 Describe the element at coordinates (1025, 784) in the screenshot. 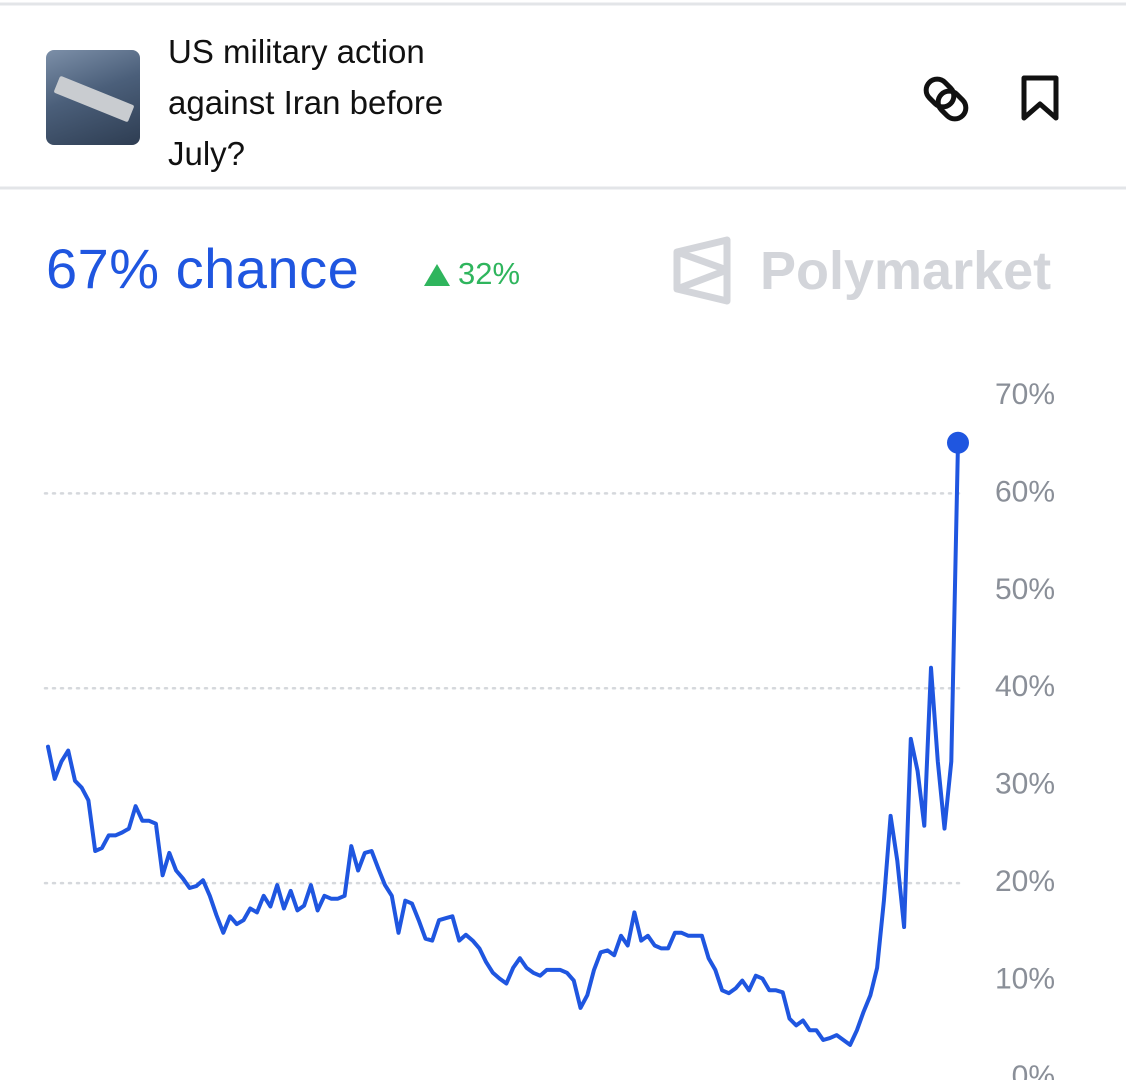

I see `y-tick-label: 30%` at that location.